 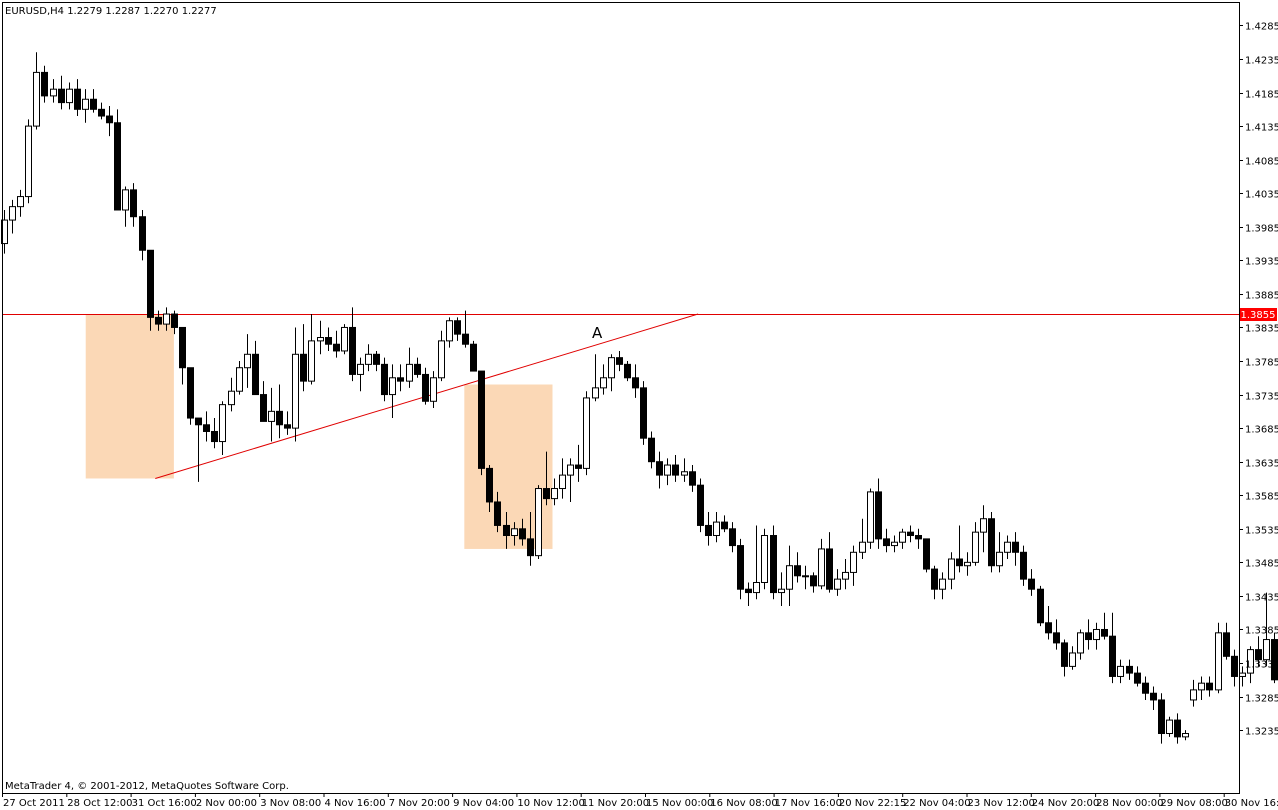 I want to click on x-tick-label: 29 Nov 08:00, so click(x=1193, y=803).